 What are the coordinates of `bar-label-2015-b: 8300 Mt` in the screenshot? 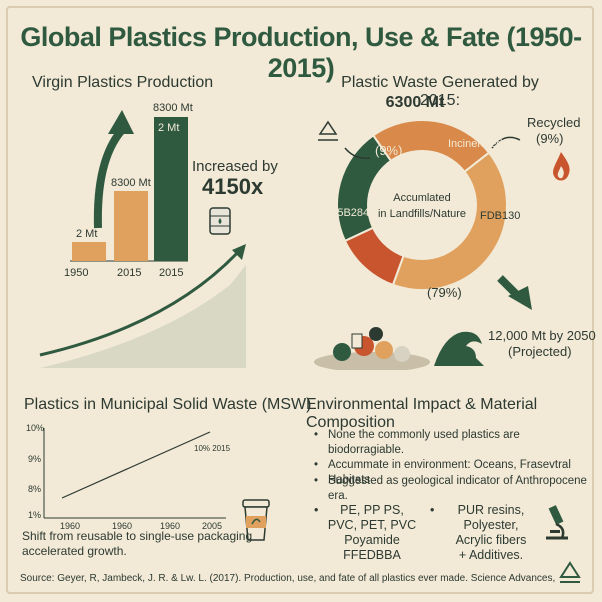 It's located at (173, 108).